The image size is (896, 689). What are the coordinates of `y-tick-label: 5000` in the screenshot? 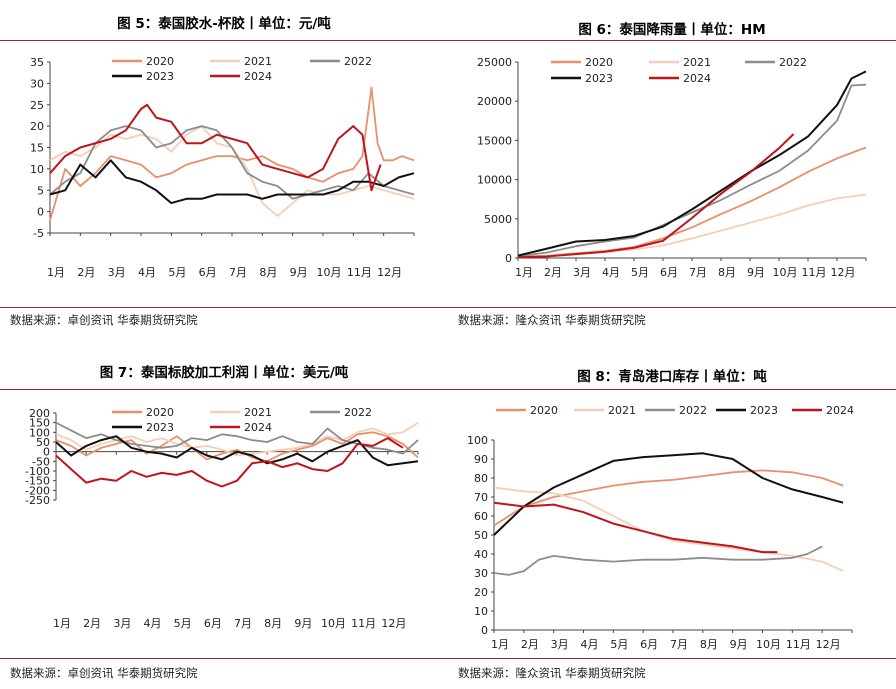 It's located at (498, 219).